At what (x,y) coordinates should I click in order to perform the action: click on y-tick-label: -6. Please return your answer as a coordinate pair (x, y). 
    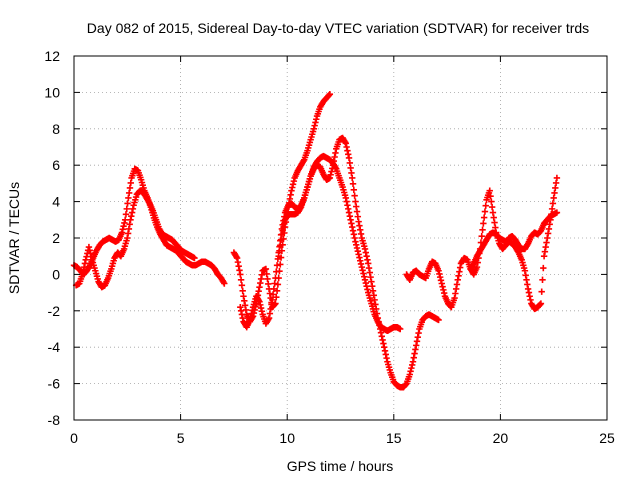
    Looking at the image, I should click on (54, 384).